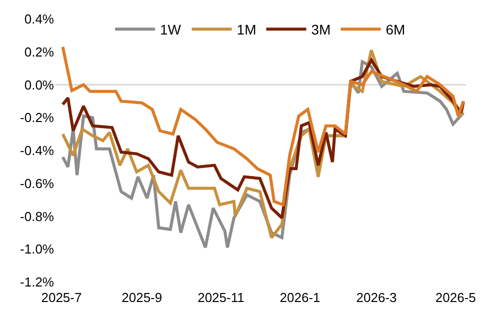  I want to click on legend-label: 6M, so click(396, 30).